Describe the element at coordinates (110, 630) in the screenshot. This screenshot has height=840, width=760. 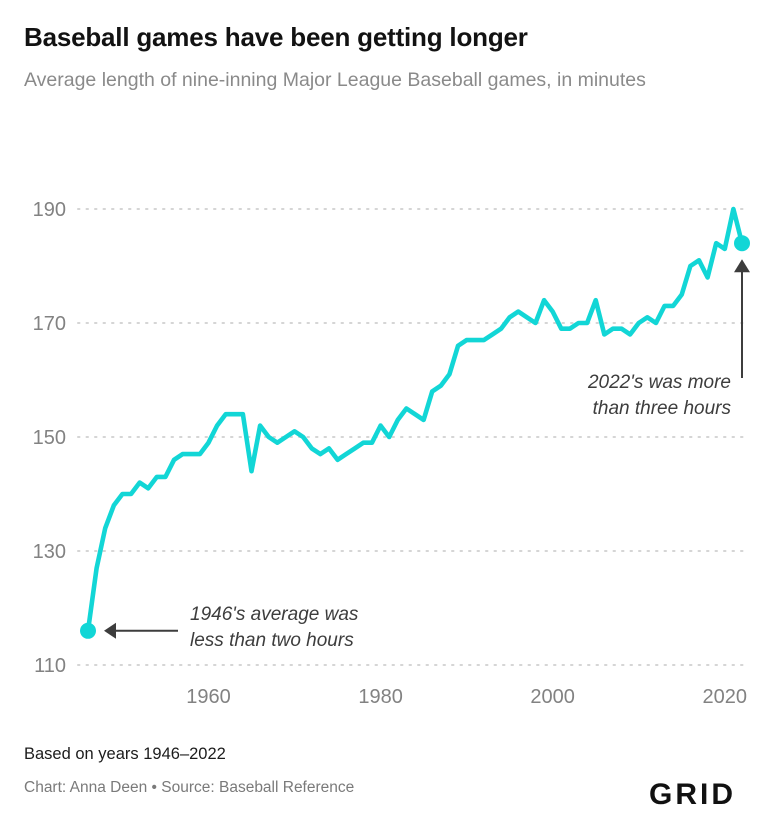
I see `start-annotation-arrowhead` at that location.